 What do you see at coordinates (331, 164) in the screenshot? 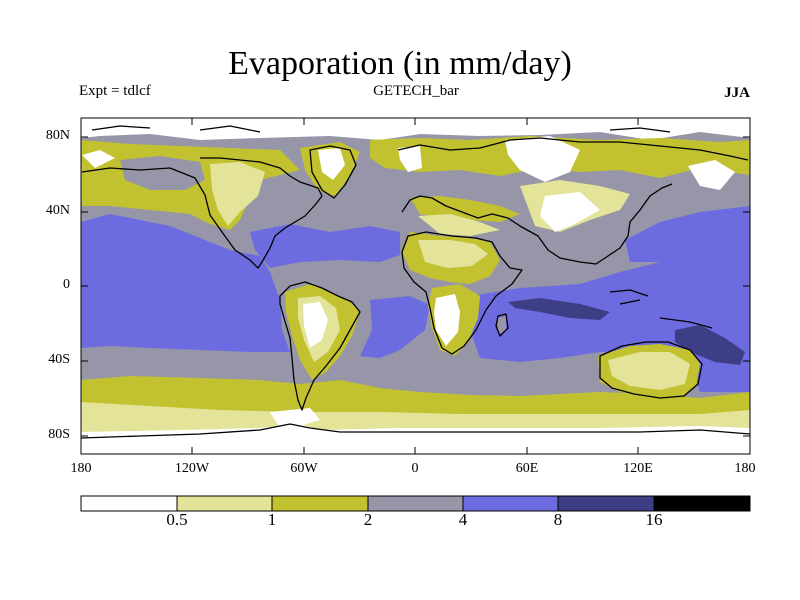
I see `field-white-greenland` at bounding box center [331, 164].